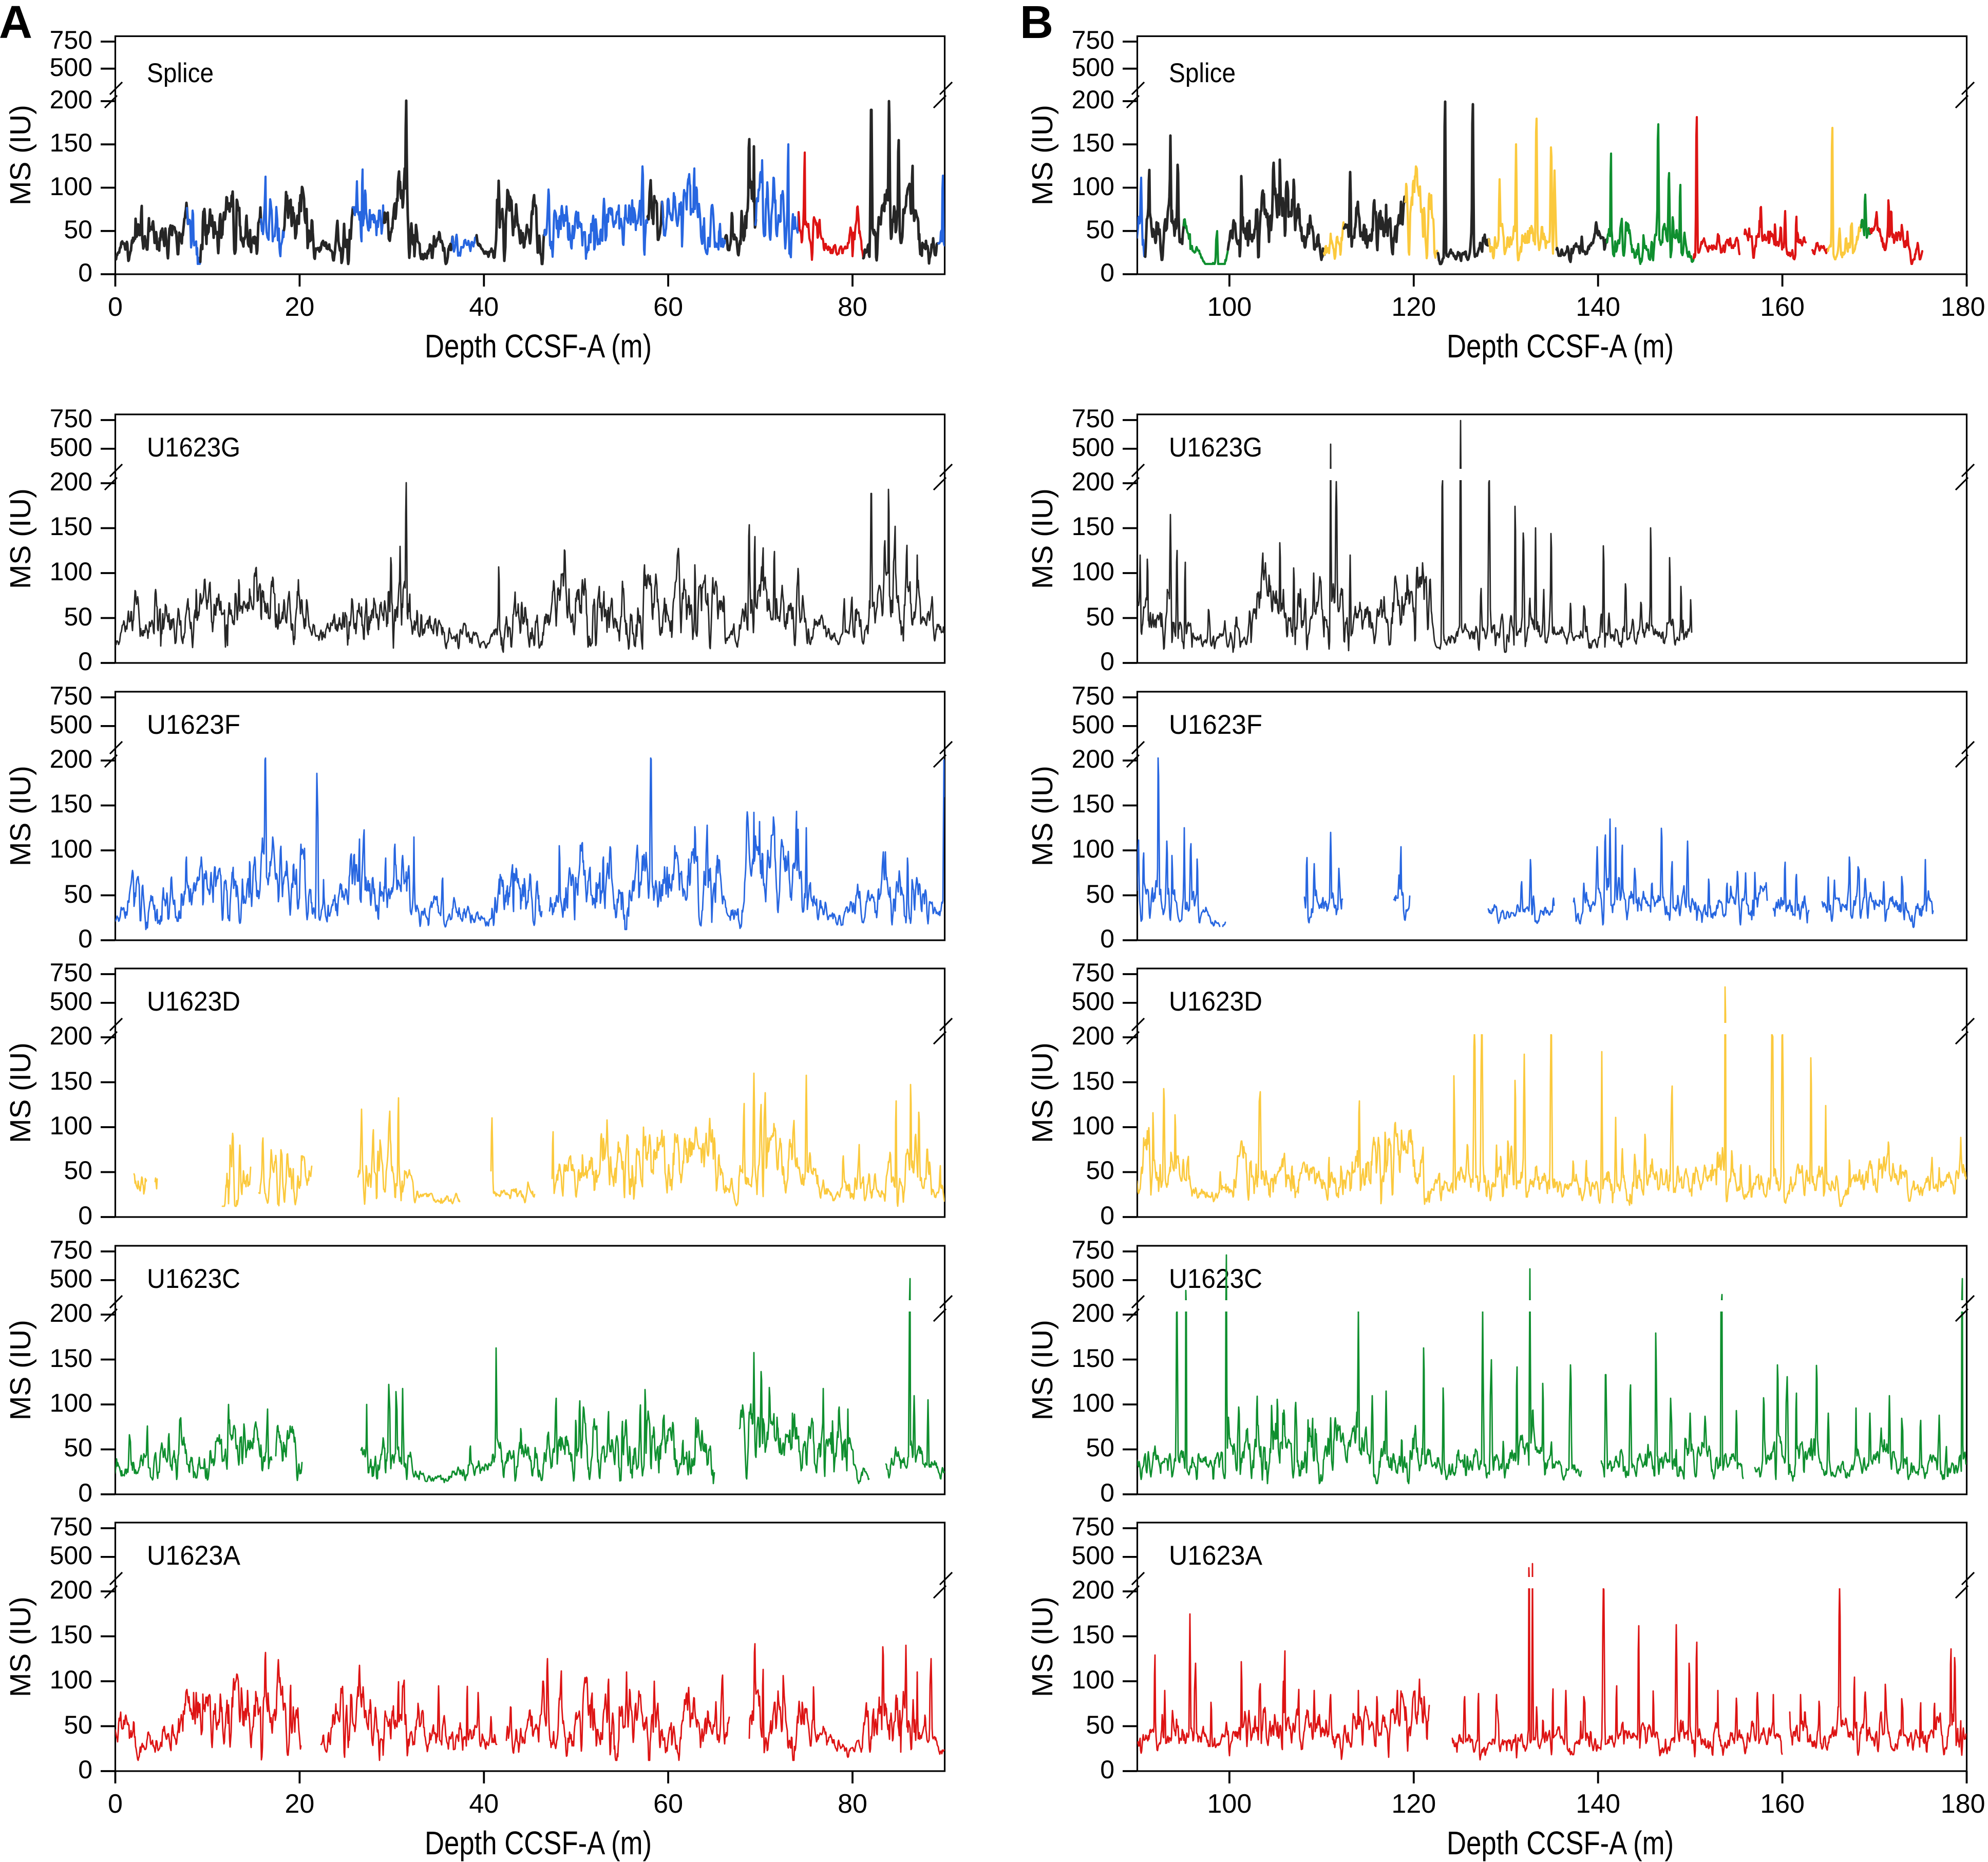 Image resolution: width=1988 pixels, height=1862 pixels. Describe the element at coordinates (1782, 307) in the screenshot. I see `svg-text: 160` at that location.